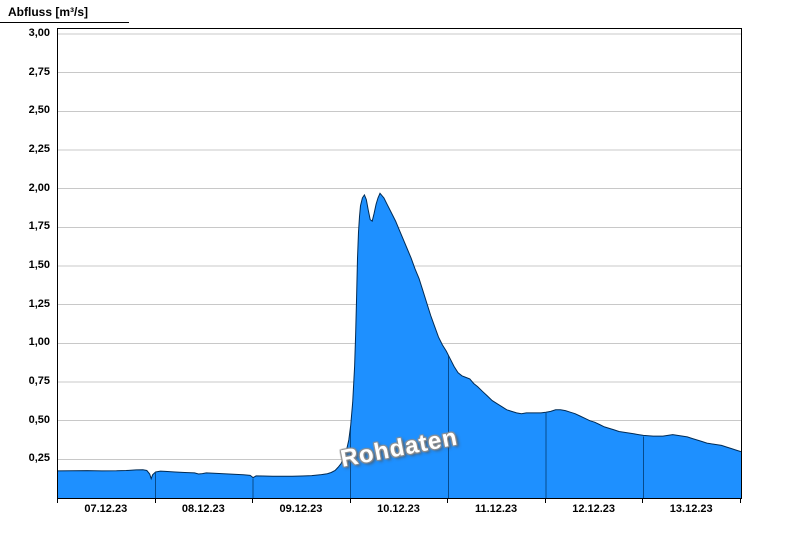 This screenshot has height=550, width=800. Describe the element at coordinates (48, 12) in the screenshot. I see `chart-title: Abfluss [m³/s]` at that location.